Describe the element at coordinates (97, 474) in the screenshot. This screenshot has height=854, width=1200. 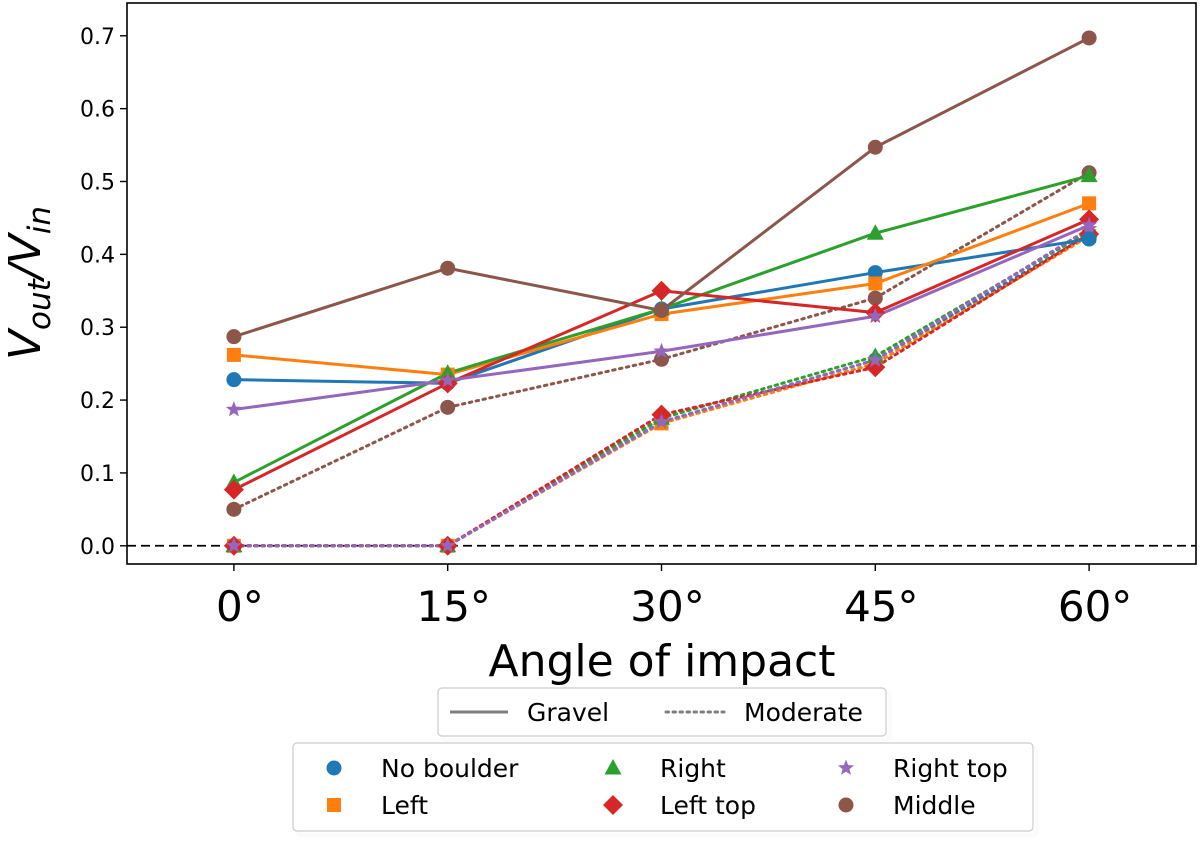
I see `y-tick-label: 0.1` at that location.